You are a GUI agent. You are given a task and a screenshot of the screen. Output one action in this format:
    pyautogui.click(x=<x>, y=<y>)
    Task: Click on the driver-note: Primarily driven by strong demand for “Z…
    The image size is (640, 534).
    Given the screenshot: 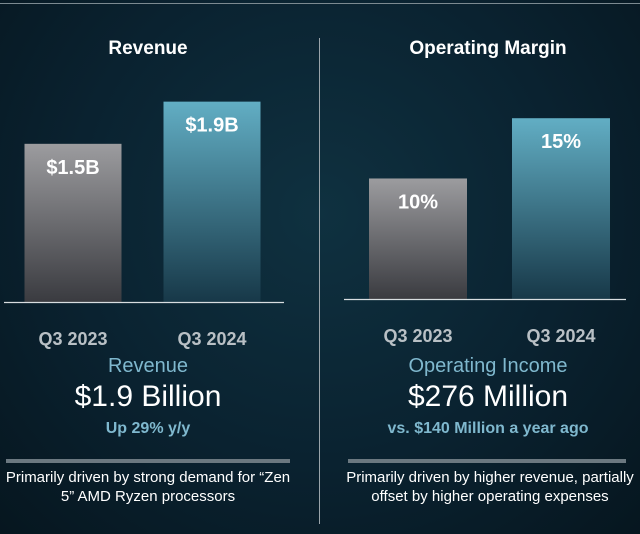 What is the action you would take?
    pyautogui.click(x=148, y=487)
    